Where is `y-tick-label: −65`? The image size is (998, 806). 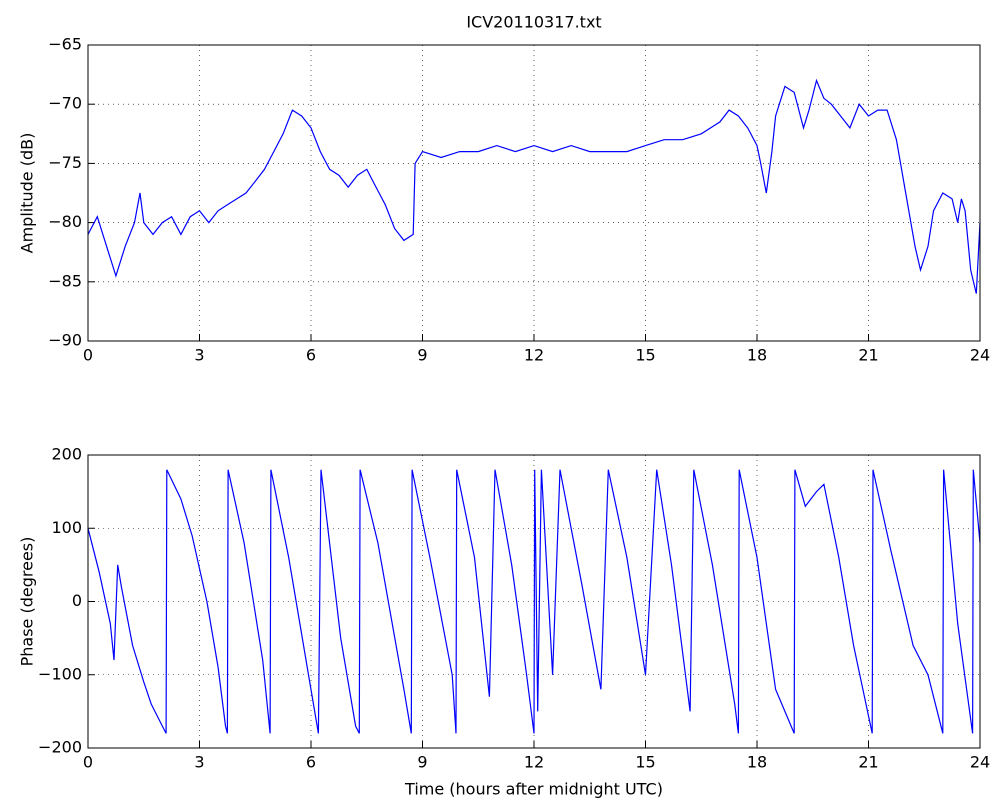 y-tick-label: −65 is located at coordinates (65, 44).